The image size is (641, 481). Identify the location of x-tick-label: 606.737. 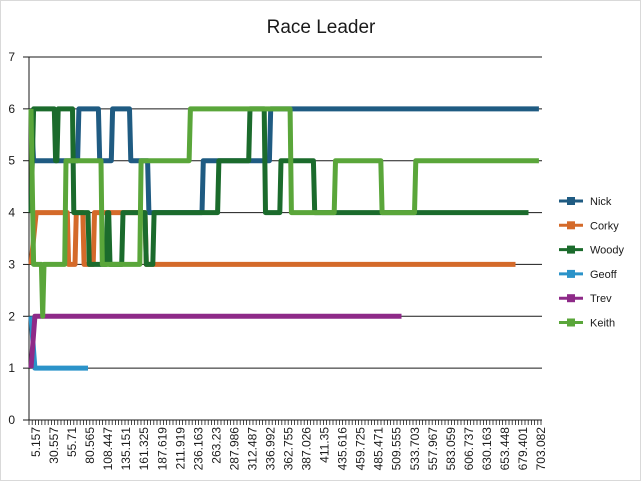
(469, 449).